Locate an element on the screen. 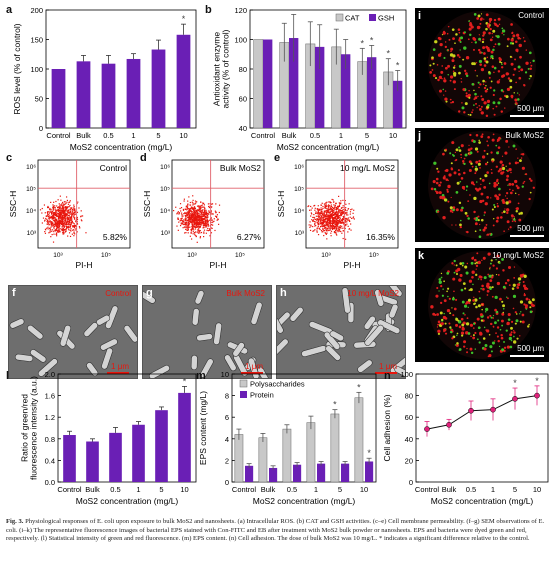  legend-swatch-gsh is located at coordinates (372, 17).